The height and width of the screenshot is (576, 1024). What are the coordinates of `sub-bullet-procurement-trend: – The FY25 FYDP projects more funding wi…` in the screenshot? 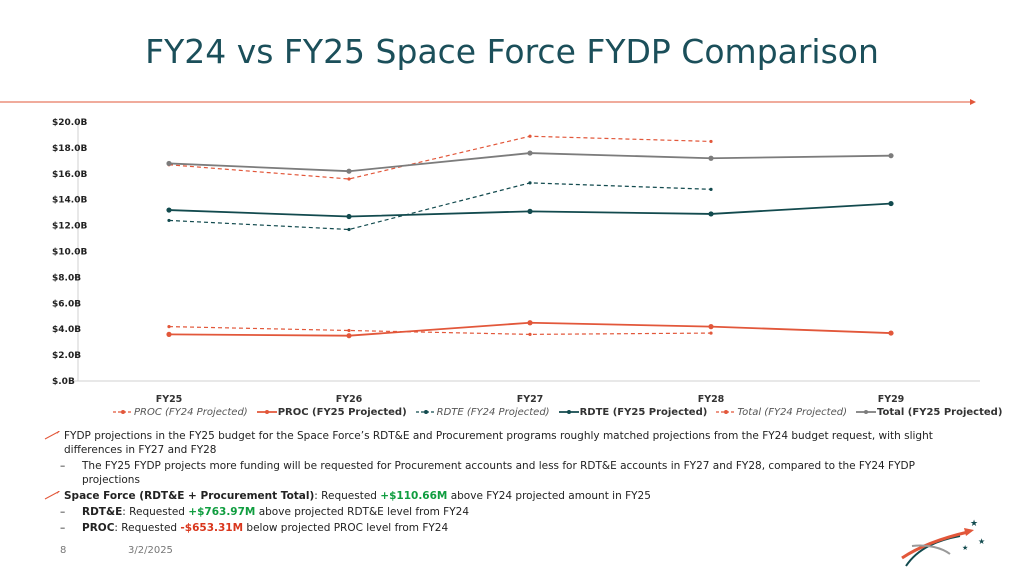 It's located at (494, 473).